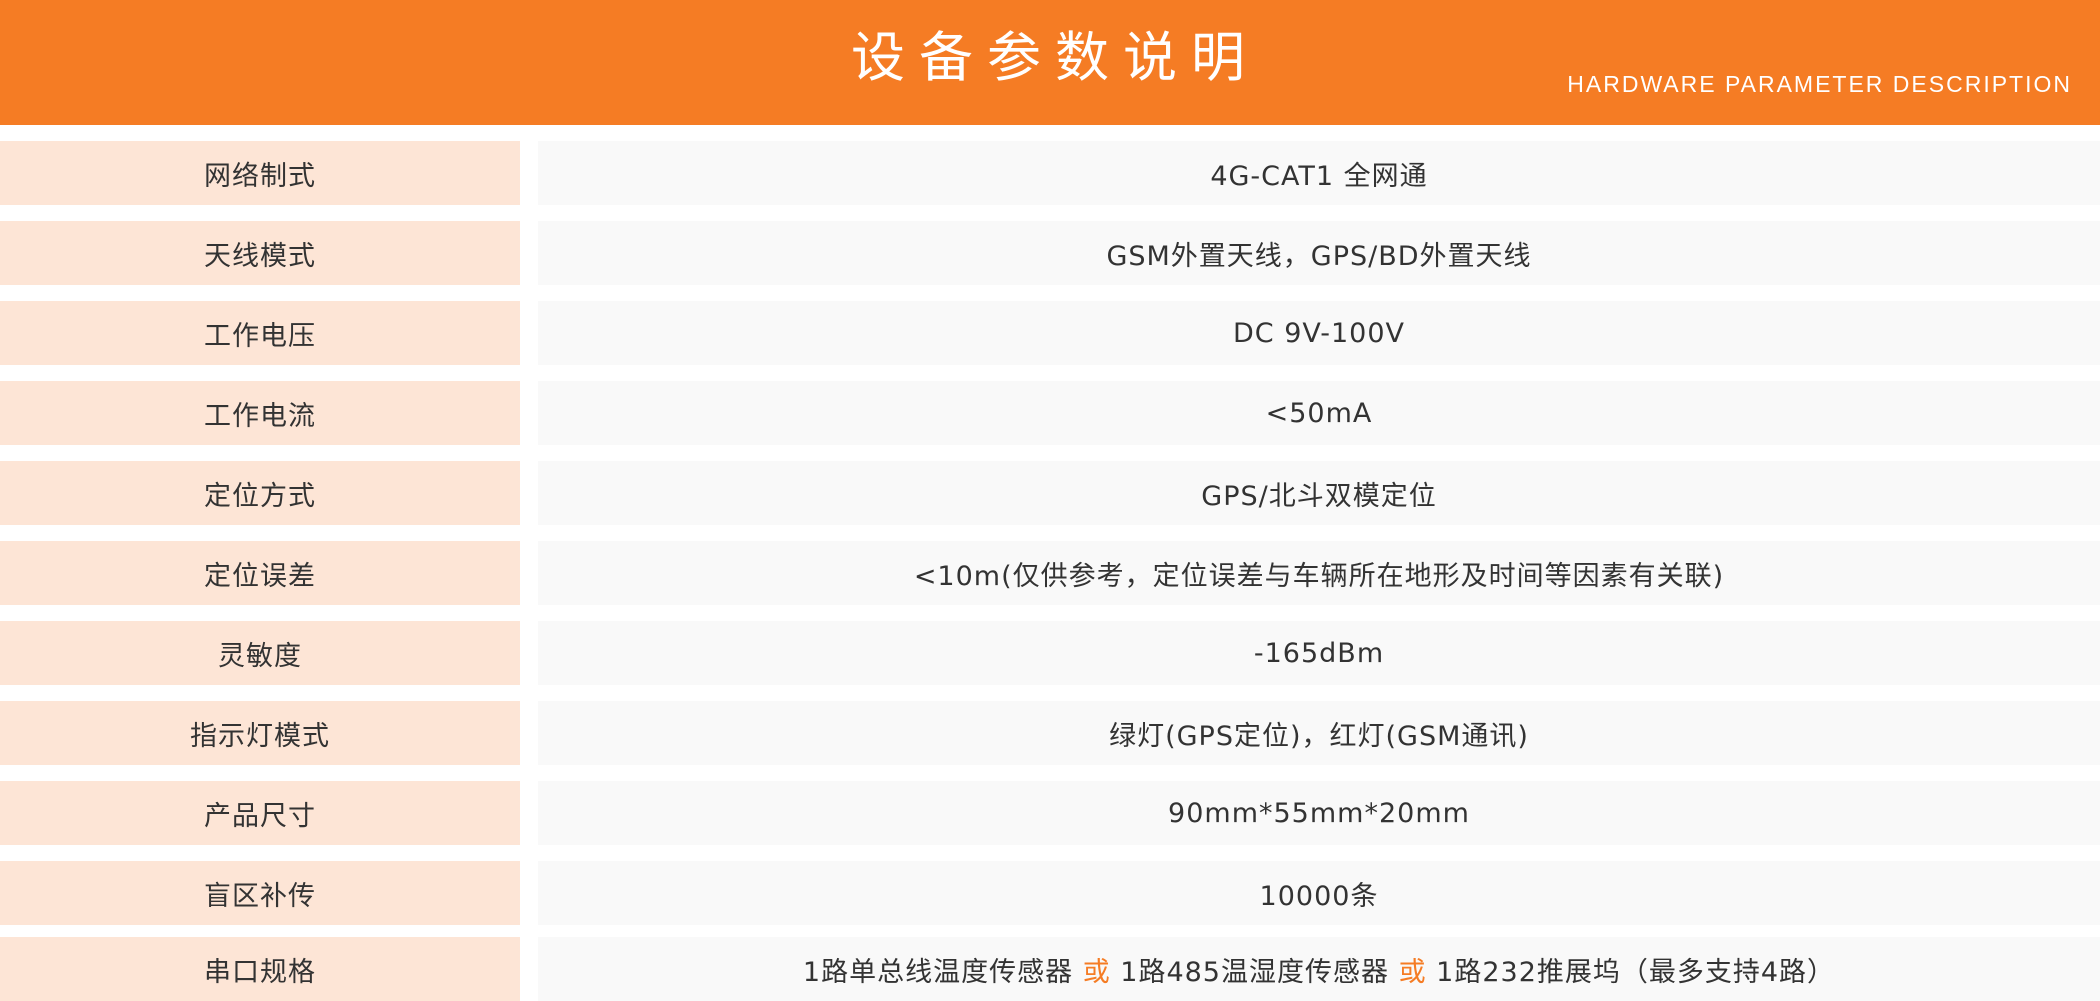 The image size is (2100, 1001). I want to click on value-part: 1路单总线温度传感器, so click(942, 972).